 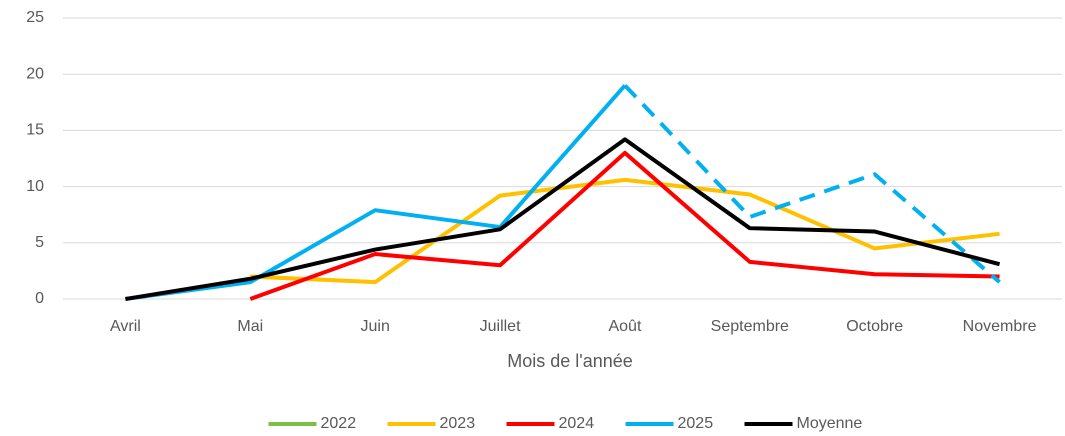 I want to click on x-tick-label: Mai, so click(x=250, y=326).